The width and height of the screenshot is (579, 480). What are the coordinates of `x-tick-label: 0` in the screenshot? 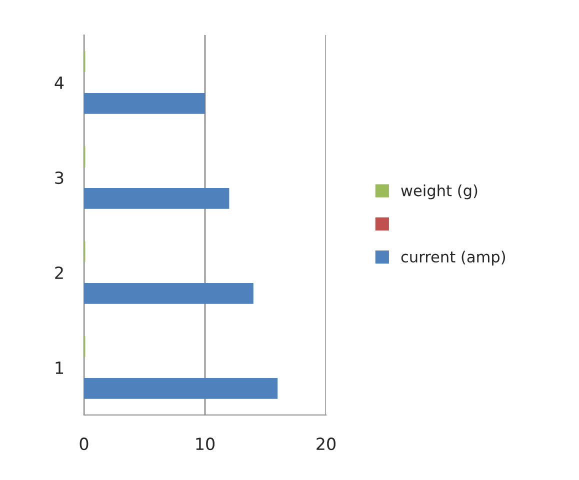 It's located at (84, 444).